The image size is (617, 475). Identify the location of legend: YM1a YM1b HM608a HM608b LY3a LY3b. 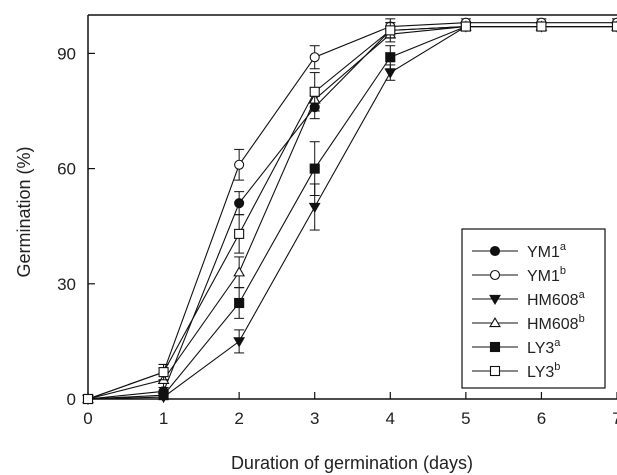
(533, 308).